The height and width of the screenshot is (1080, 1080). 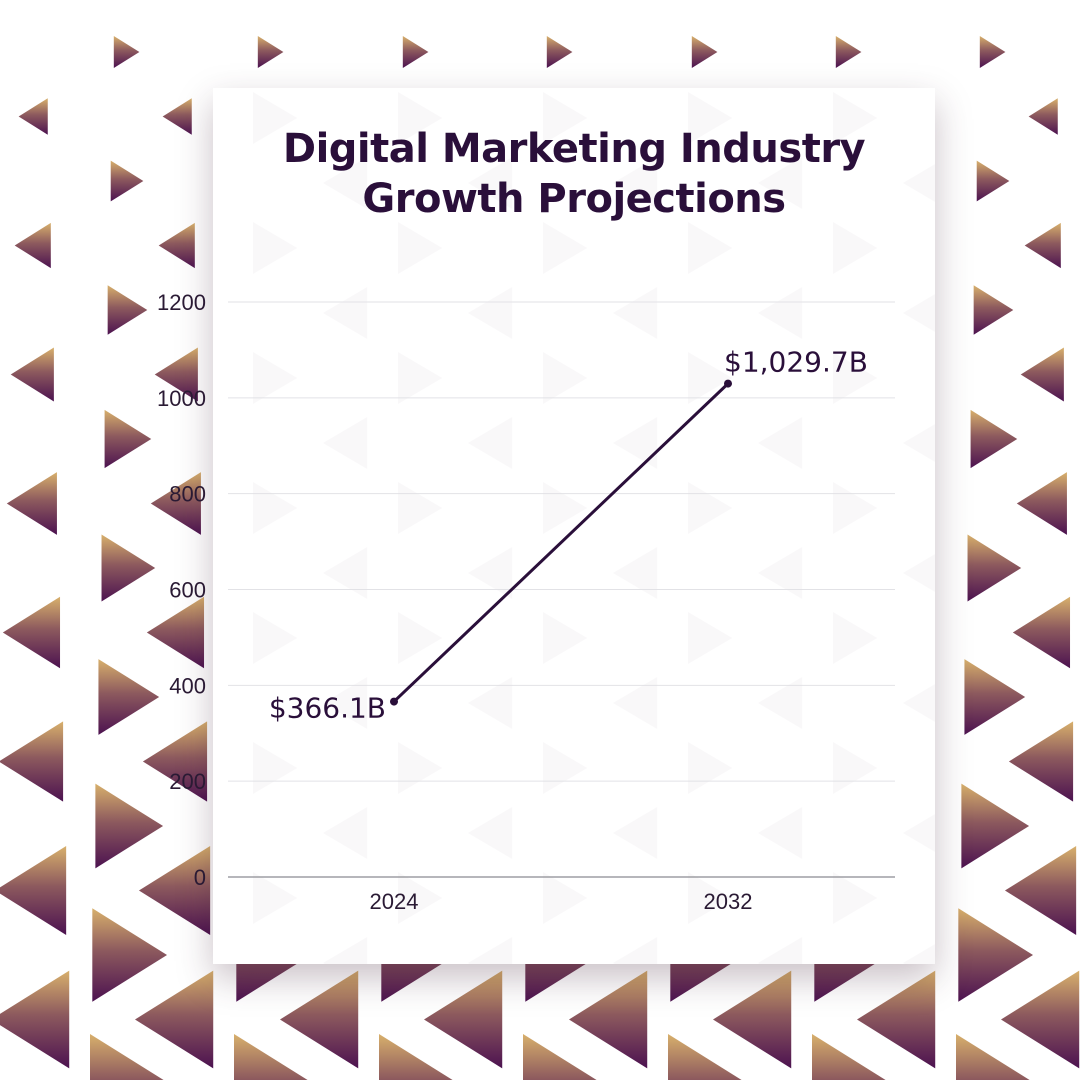 I want to click on y-tick-label: 200, so click(x=187, y=781).